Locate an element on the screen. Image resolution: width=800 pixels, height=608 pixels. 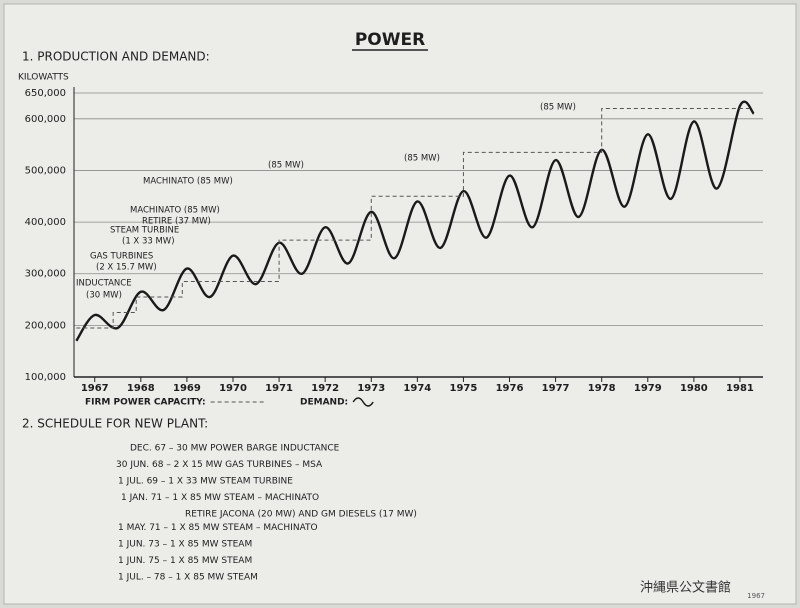
x-tick-label: 1973 is located at coordinates (371, 388).